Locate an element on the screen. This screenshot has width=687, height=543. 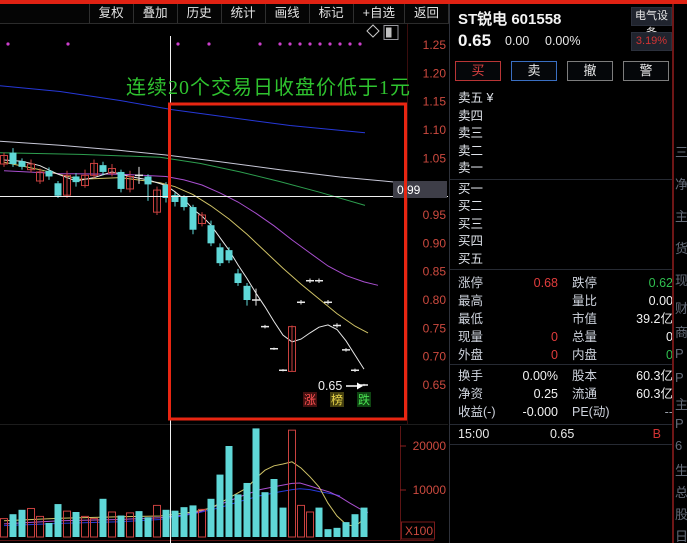
stat-value: 0.25 is located at coordinates (545, 394).